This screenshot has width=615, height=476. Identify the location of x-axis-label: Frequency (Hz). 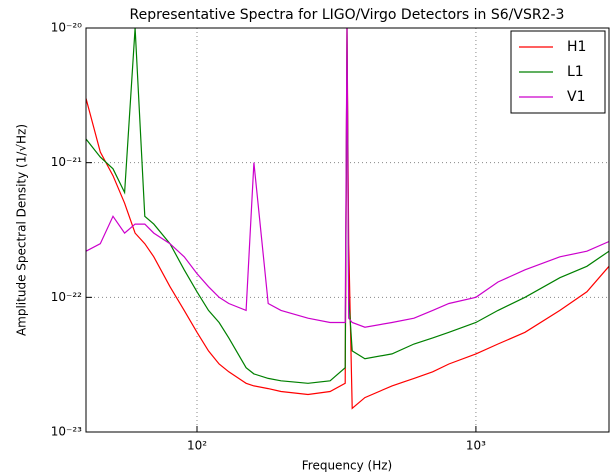
(347, 466).